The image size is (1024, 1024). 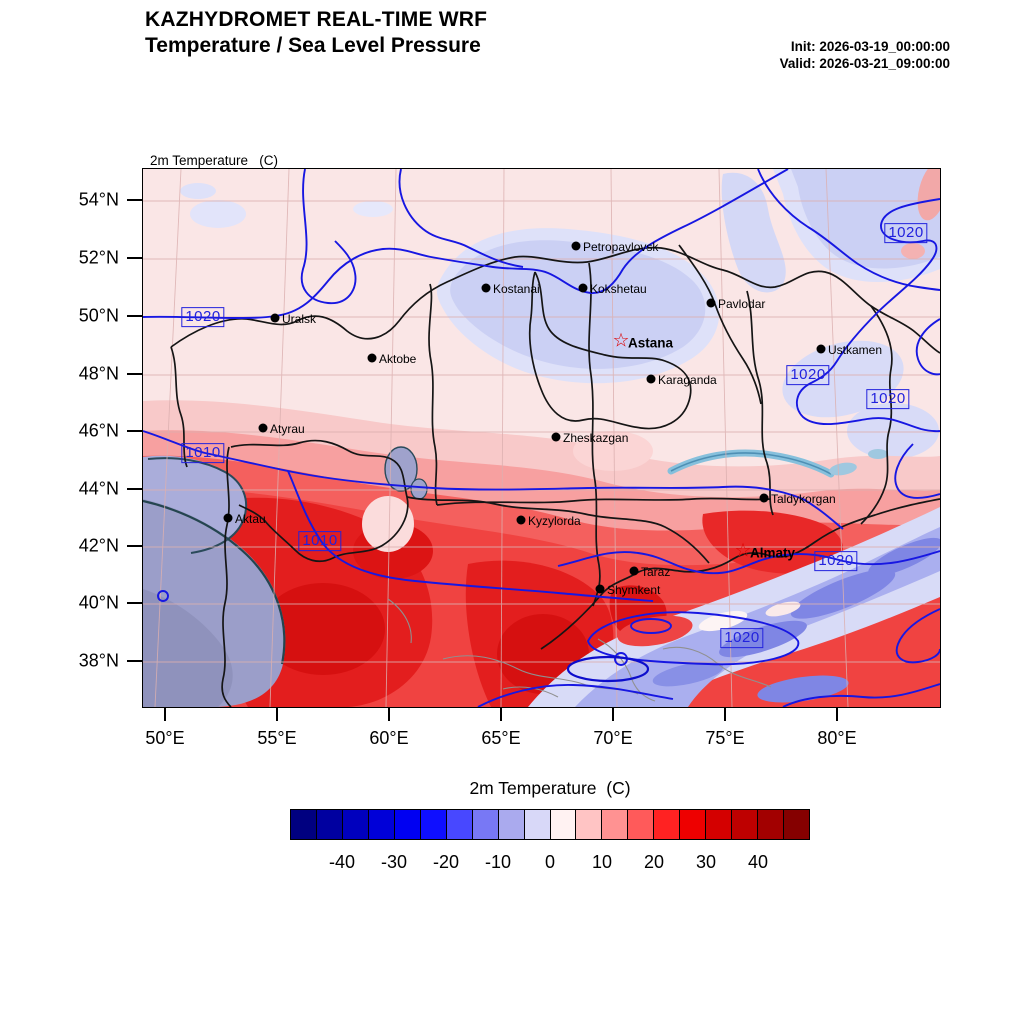 What do you see at coordinates (654, 862) in the screenshot?
I see `colorbar-tick-label: 20` at bounding box center [654, 862].